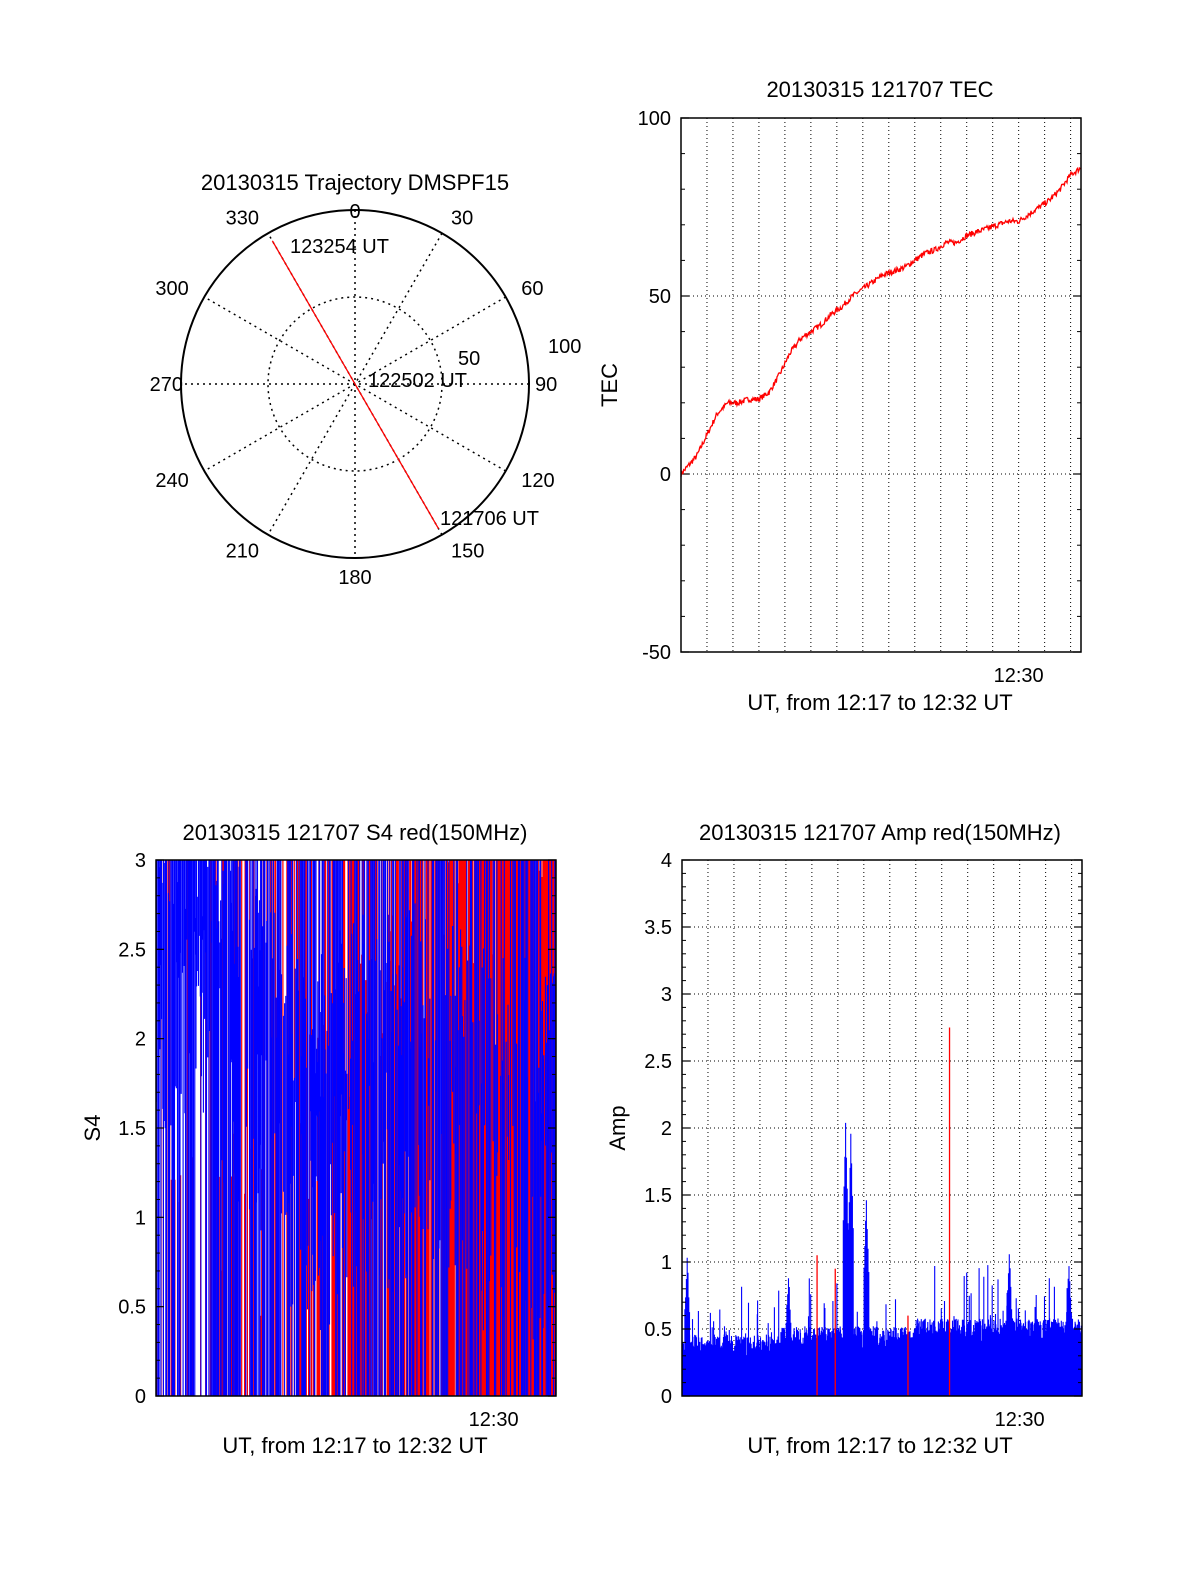  Describe the element at coordinates (658, 1330) in the screenshot. I see `amp-y-tick-0.5: 0.5` at that location.